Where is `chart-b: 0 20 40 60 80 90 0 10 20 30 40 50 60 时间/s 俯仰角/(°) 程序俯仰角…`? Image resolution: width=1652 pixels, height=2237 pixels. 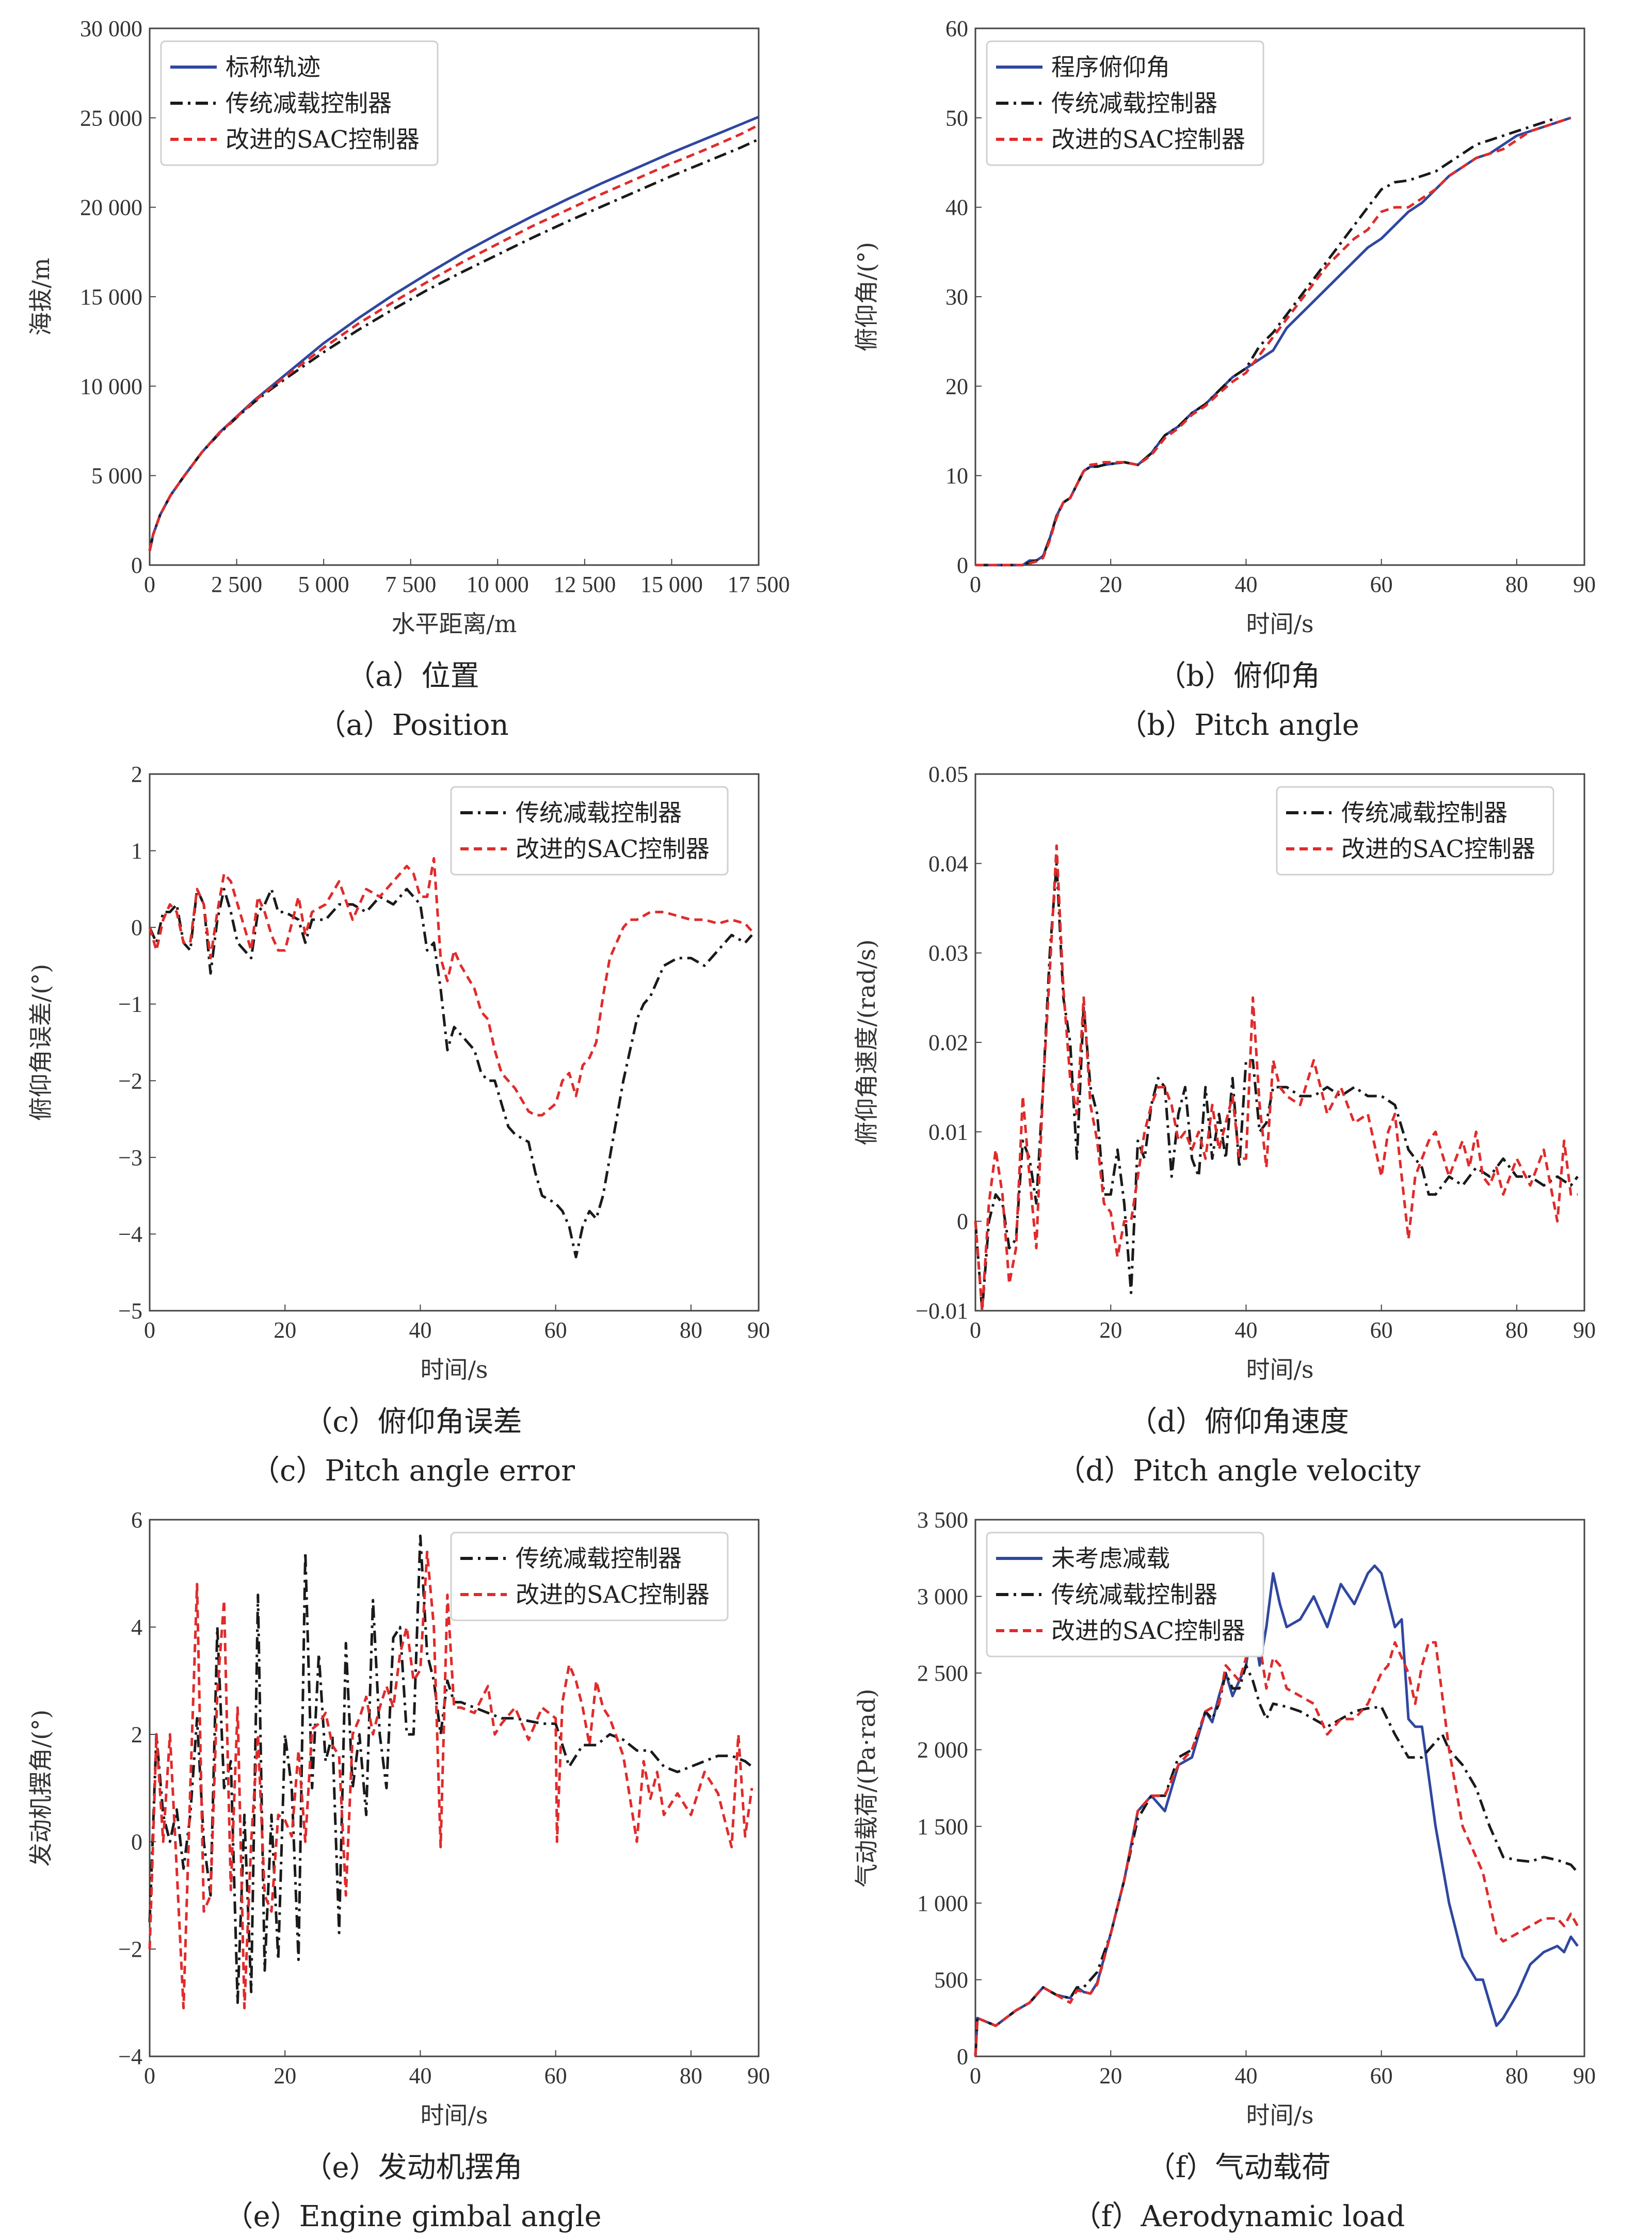 chart-b: 0 20 40 60 80 90 0 10 20 30 40 50 60 时间/s 俯仰角/(°) 程序俯仰角… is located at coordinates (1224, 327).